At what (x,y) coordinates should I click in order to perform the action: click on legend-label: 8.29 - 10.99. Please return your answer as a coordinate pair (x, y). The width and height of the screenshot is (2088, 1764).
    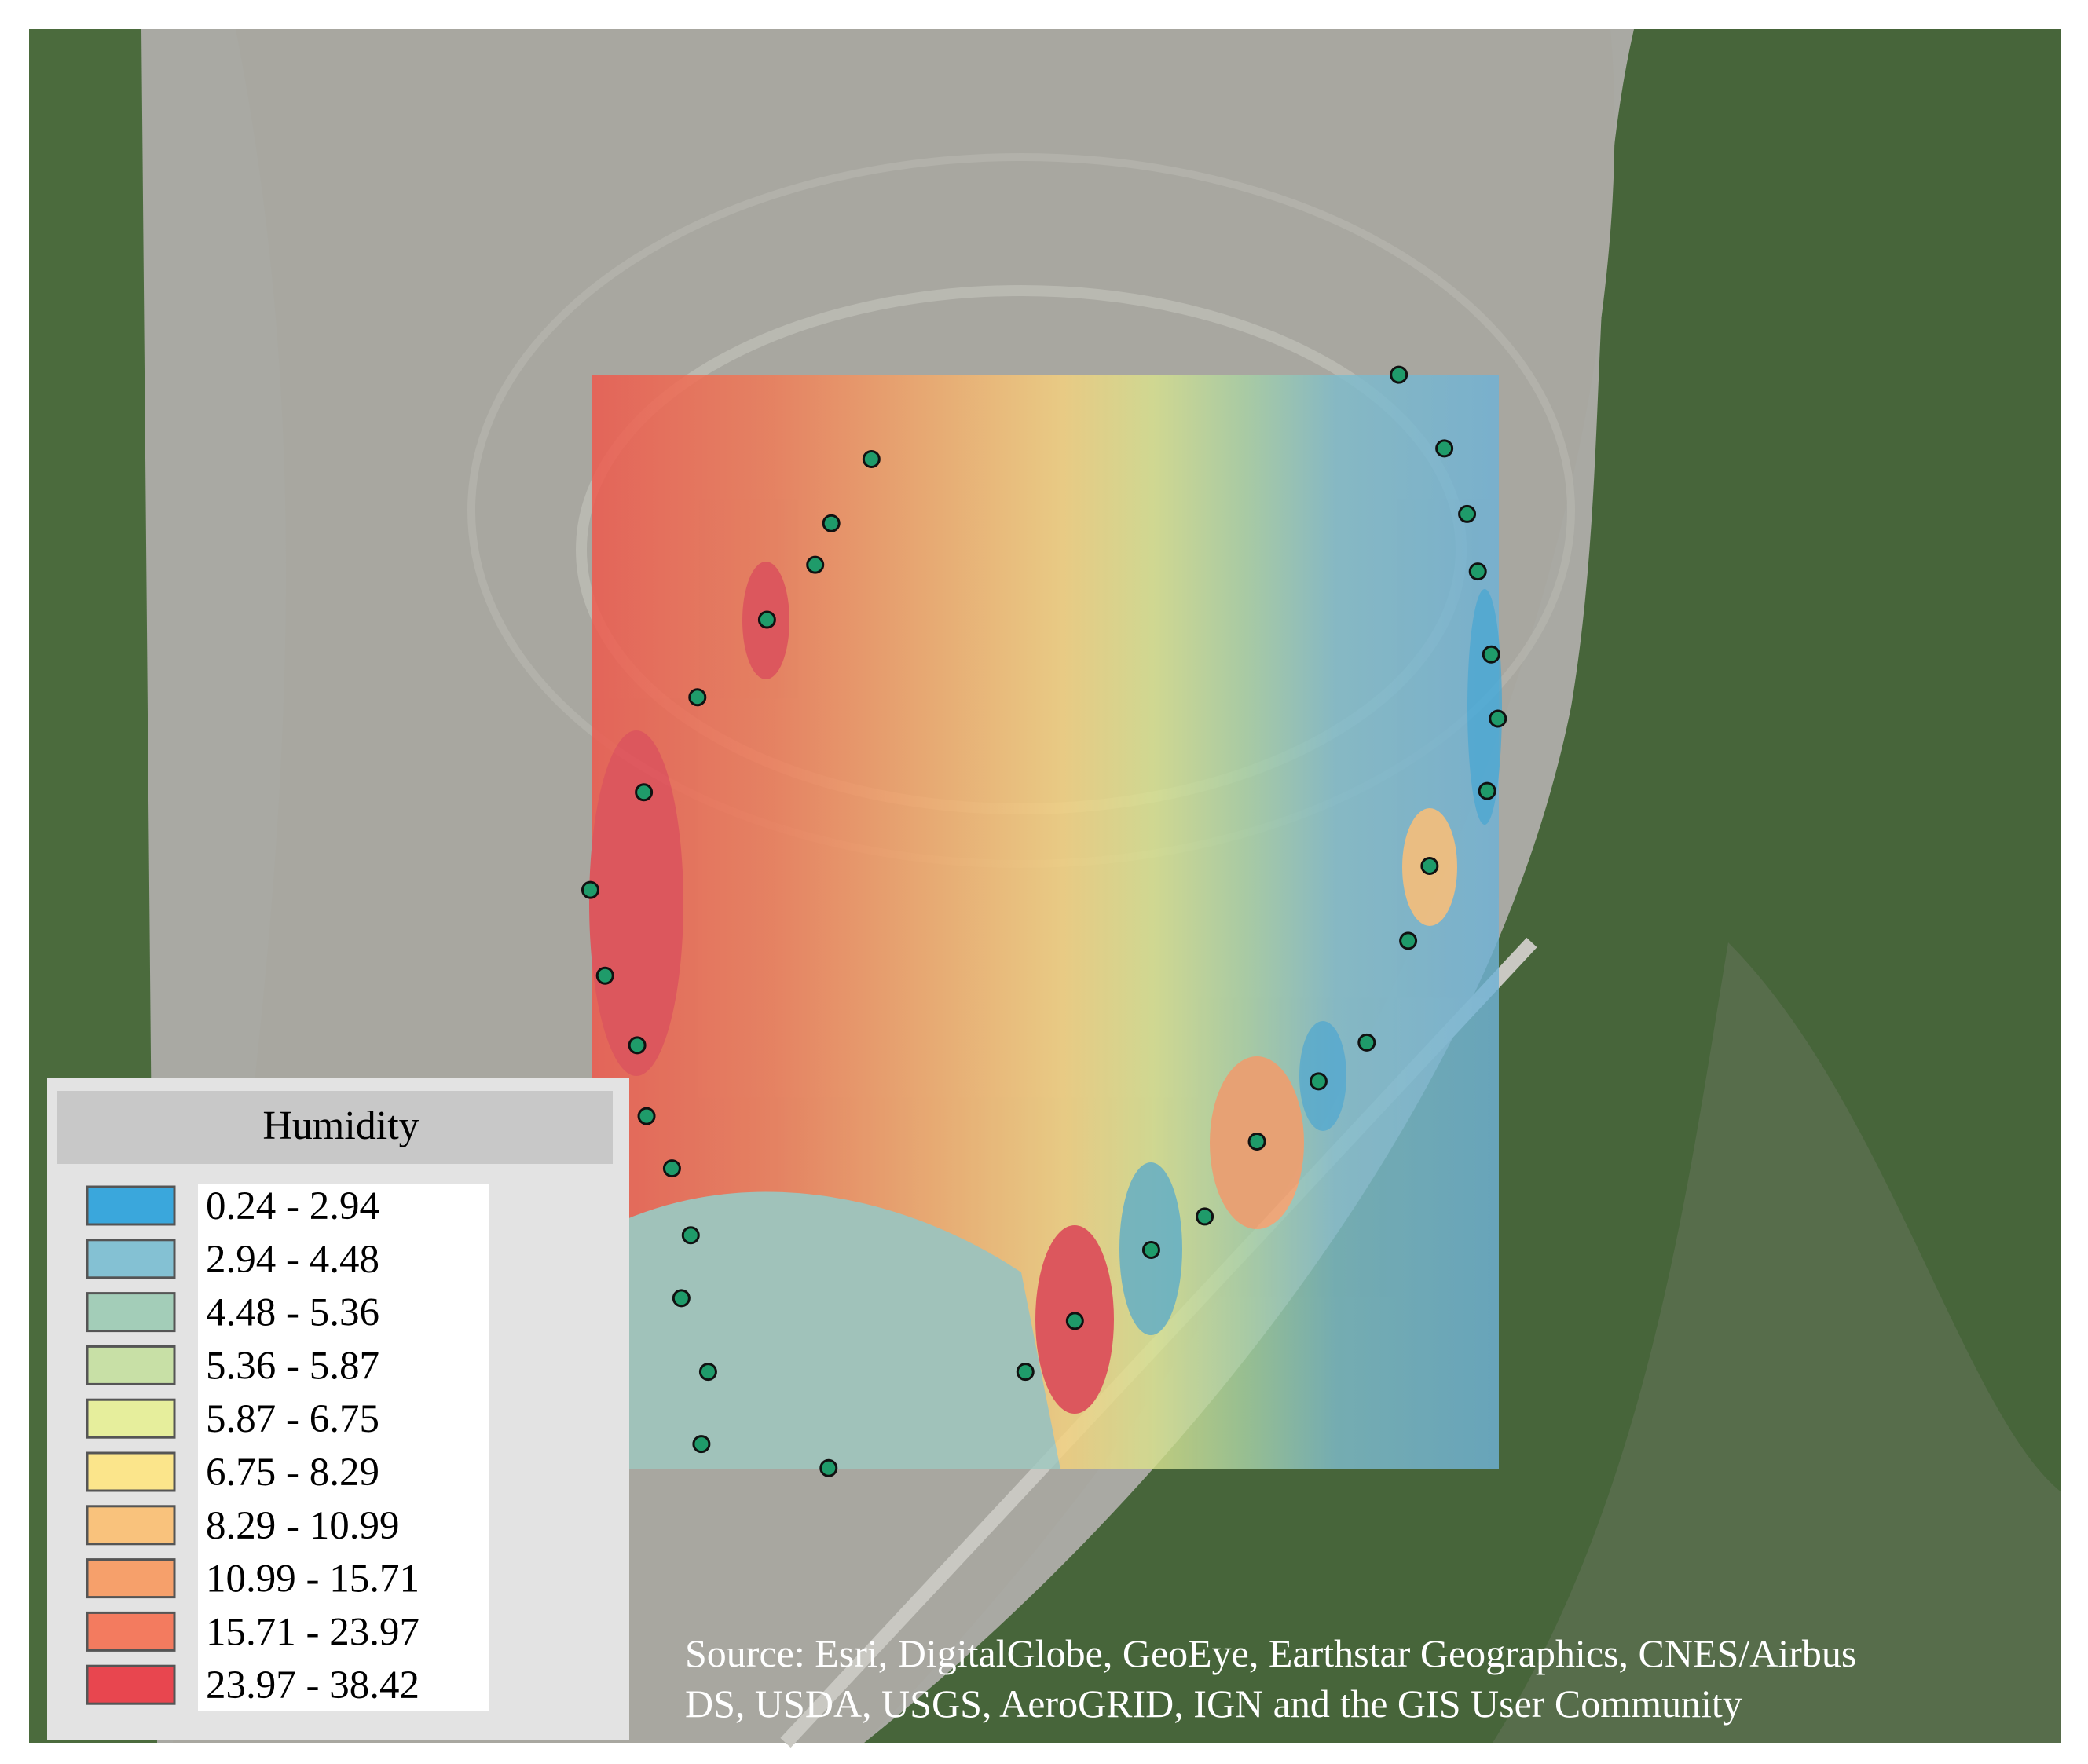
    Looking at the image, I should click on (302, 1526).